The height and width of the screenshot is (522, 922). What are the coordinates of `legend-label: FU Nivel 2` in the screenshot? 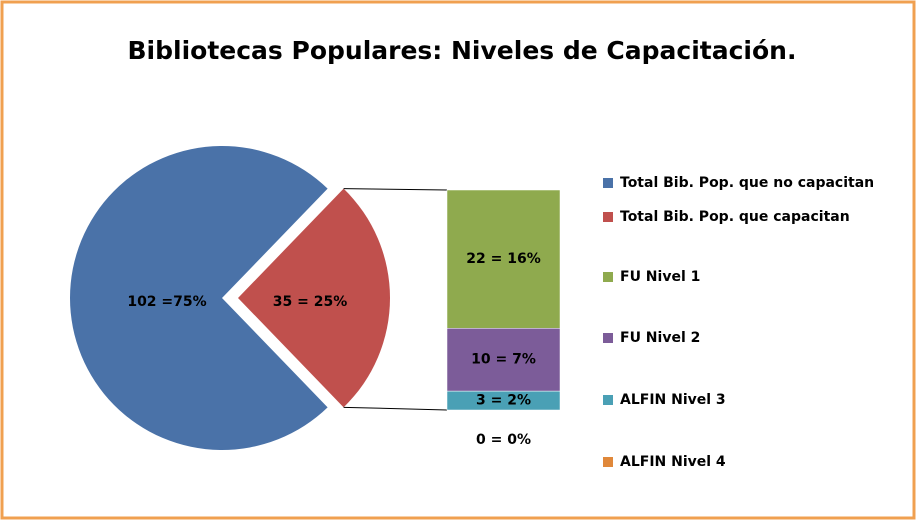 It's located at (660, 338).